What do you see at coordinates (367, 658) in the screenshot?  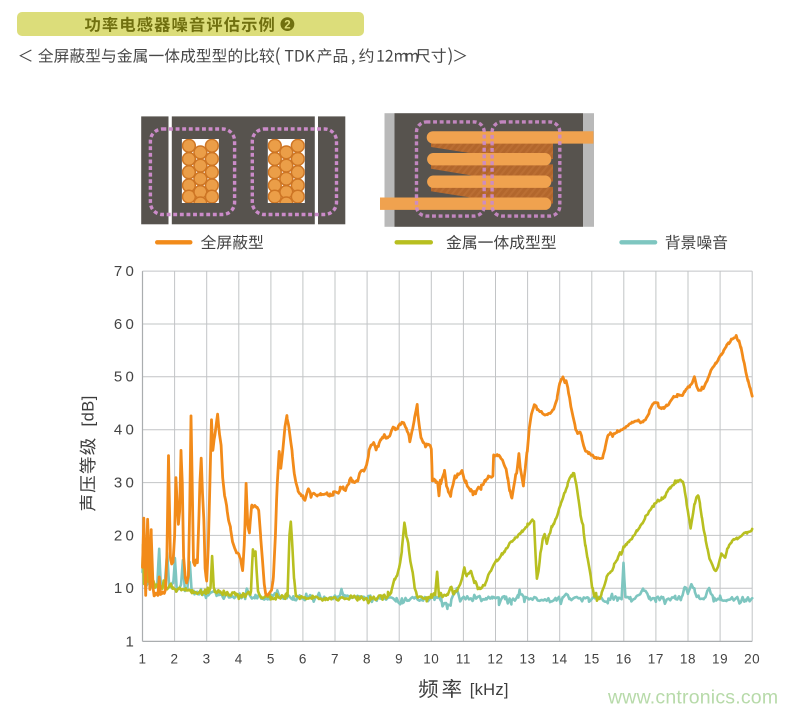 I see `svg-text: 8` at bounding box center [367, 658].